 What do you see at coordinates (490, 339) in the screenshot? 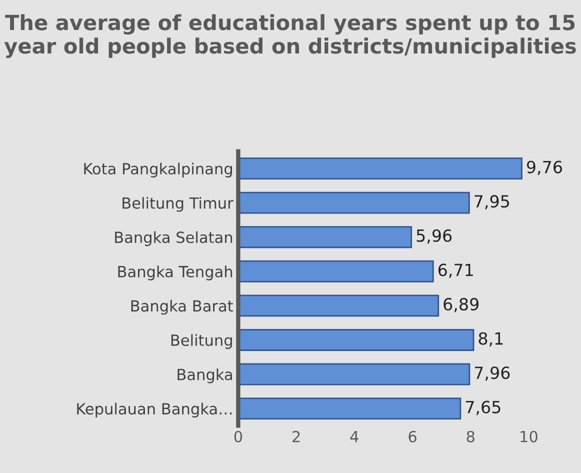
I see `data-label: 8,1` at bounding box center [490, 339].